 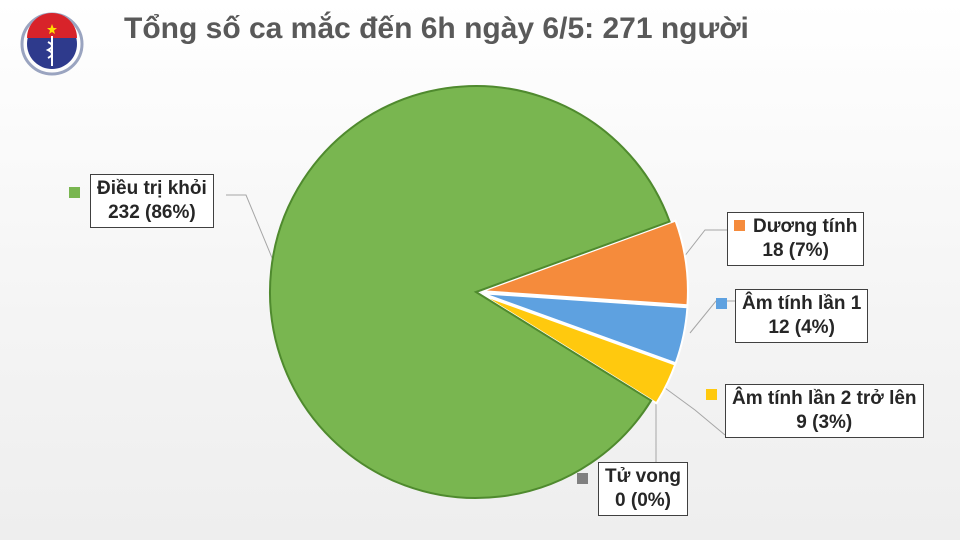 I want to click on leader-line-dieu-tri-khoi, so click(x=251, y=230).